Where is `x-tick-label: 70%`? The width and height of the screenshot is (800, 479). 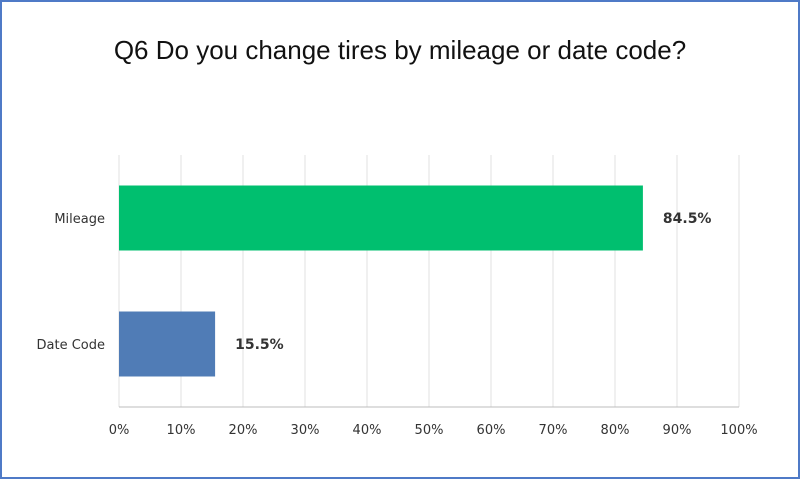
x-tick-label: 70% is located at coordinates (553, 430).